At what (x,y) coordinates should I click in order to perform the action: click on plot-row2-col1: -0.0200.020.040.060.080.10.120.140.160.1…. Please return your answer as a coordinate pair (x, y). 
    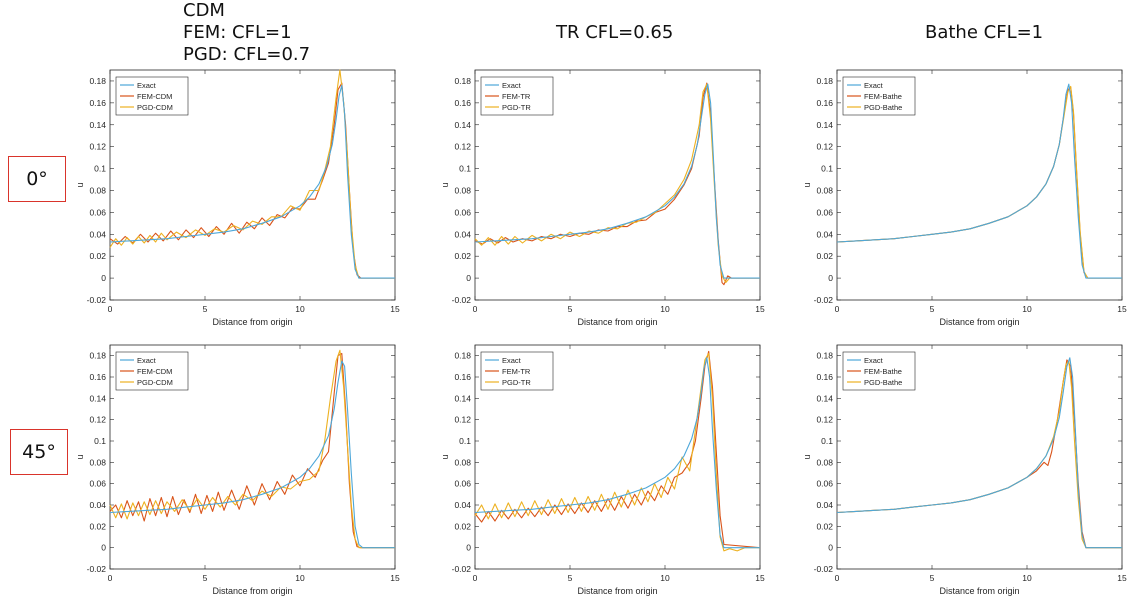
    Looking at the image, I should click on (237, 470).